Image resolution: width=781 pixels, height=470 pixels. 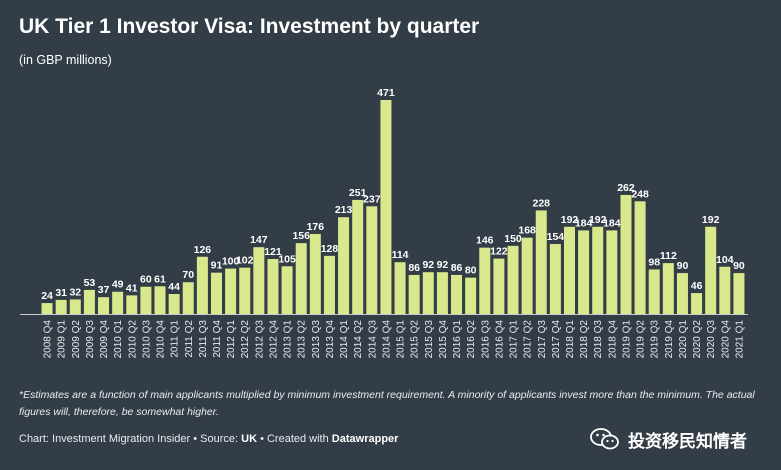 I want to click on bar-value-label: 471, so click(x=386, y=93).